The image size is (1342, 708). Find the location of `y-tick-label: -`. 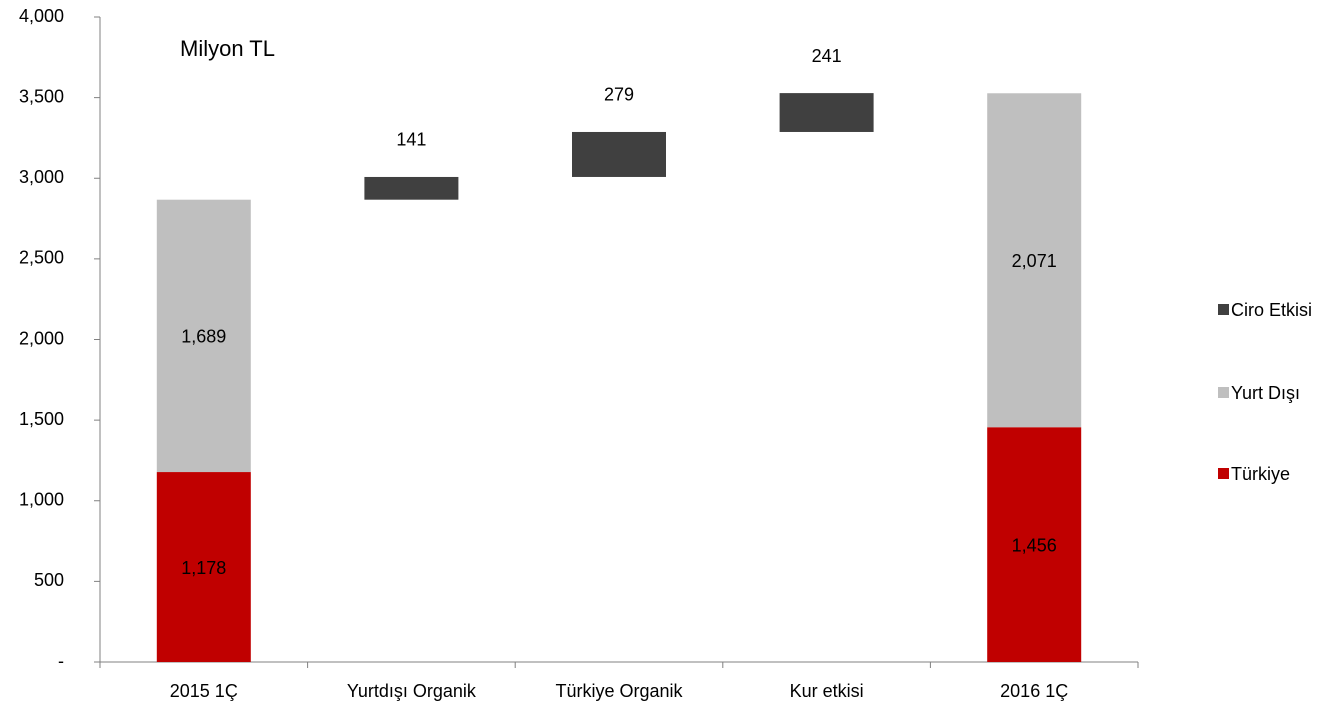

y-tick-label: - is located at coordinates (61, 661).